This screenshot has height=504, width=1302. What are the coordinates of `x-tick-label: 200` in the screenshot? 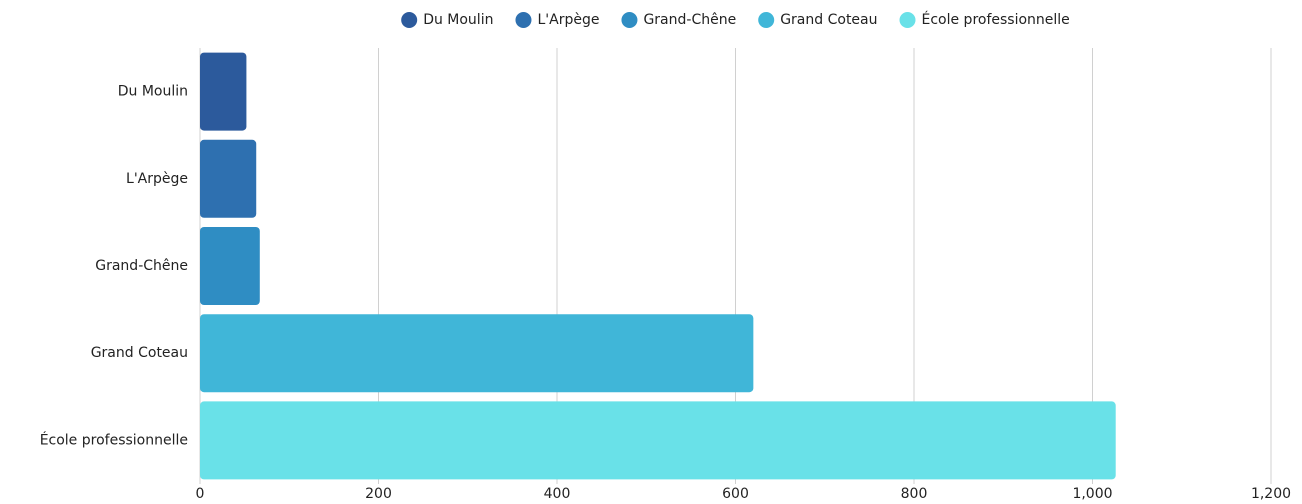 It's located at (378, 494).